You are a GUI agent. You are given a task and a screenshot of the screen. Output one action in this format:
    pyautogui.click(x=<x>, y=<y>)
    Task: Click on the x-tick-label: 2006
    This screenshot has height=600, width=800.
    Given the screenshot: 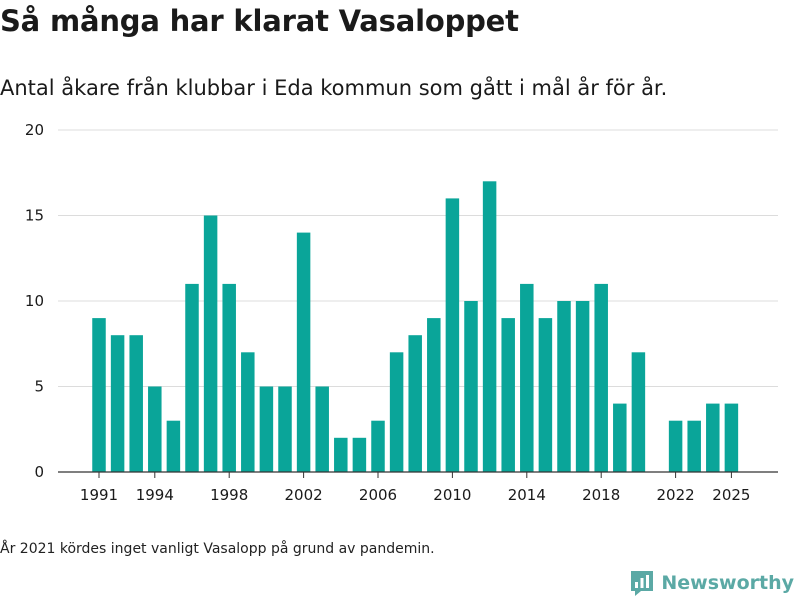 What is the action you would take?
    pyautogui.click(x=378, y=495)
    